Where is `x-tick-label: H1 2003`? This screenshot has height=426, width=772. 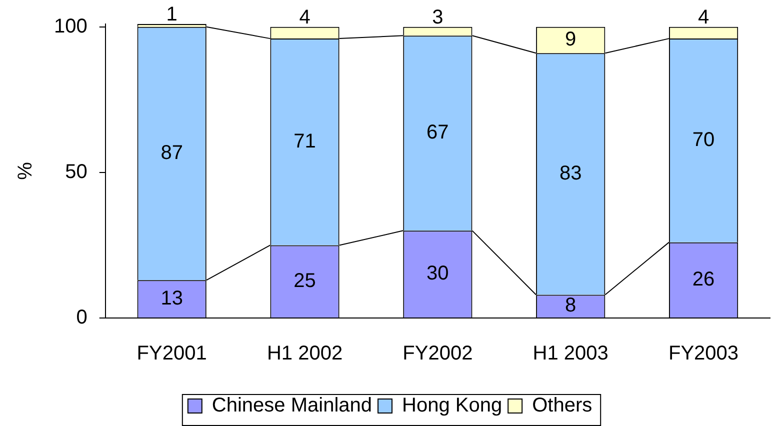
x-tick-label: H1 2003 is located at coordinates (570, 353).